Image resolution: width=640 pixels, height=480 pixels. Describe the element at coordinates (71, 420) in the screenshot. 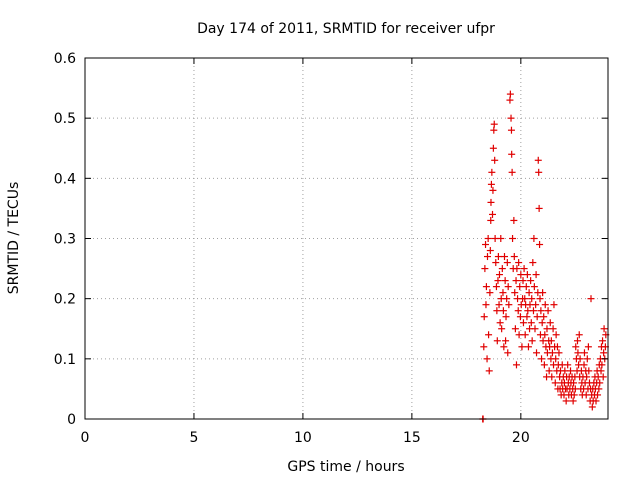

I see `y-tick-label: 0` at that location.